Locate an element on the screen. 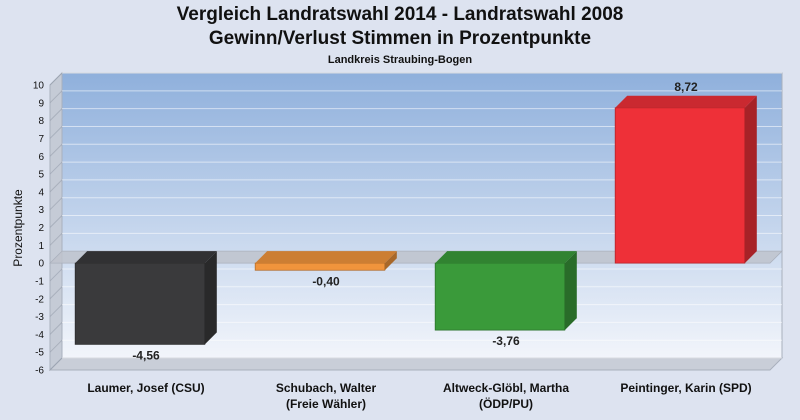  y-tick-label: 6 is located at coordinates (41, 157).